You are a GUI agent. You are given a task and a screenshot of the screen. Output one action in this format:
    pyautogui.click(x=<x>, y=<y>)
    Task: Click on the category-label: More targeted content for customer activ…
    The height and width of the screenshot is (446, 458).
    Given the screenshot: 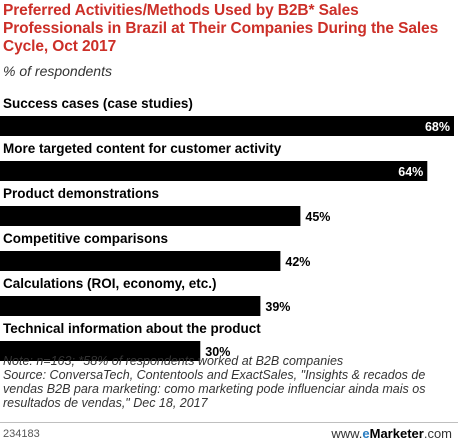 What is the action you would take?
    pyautogui.click(x=142, y=148)
    